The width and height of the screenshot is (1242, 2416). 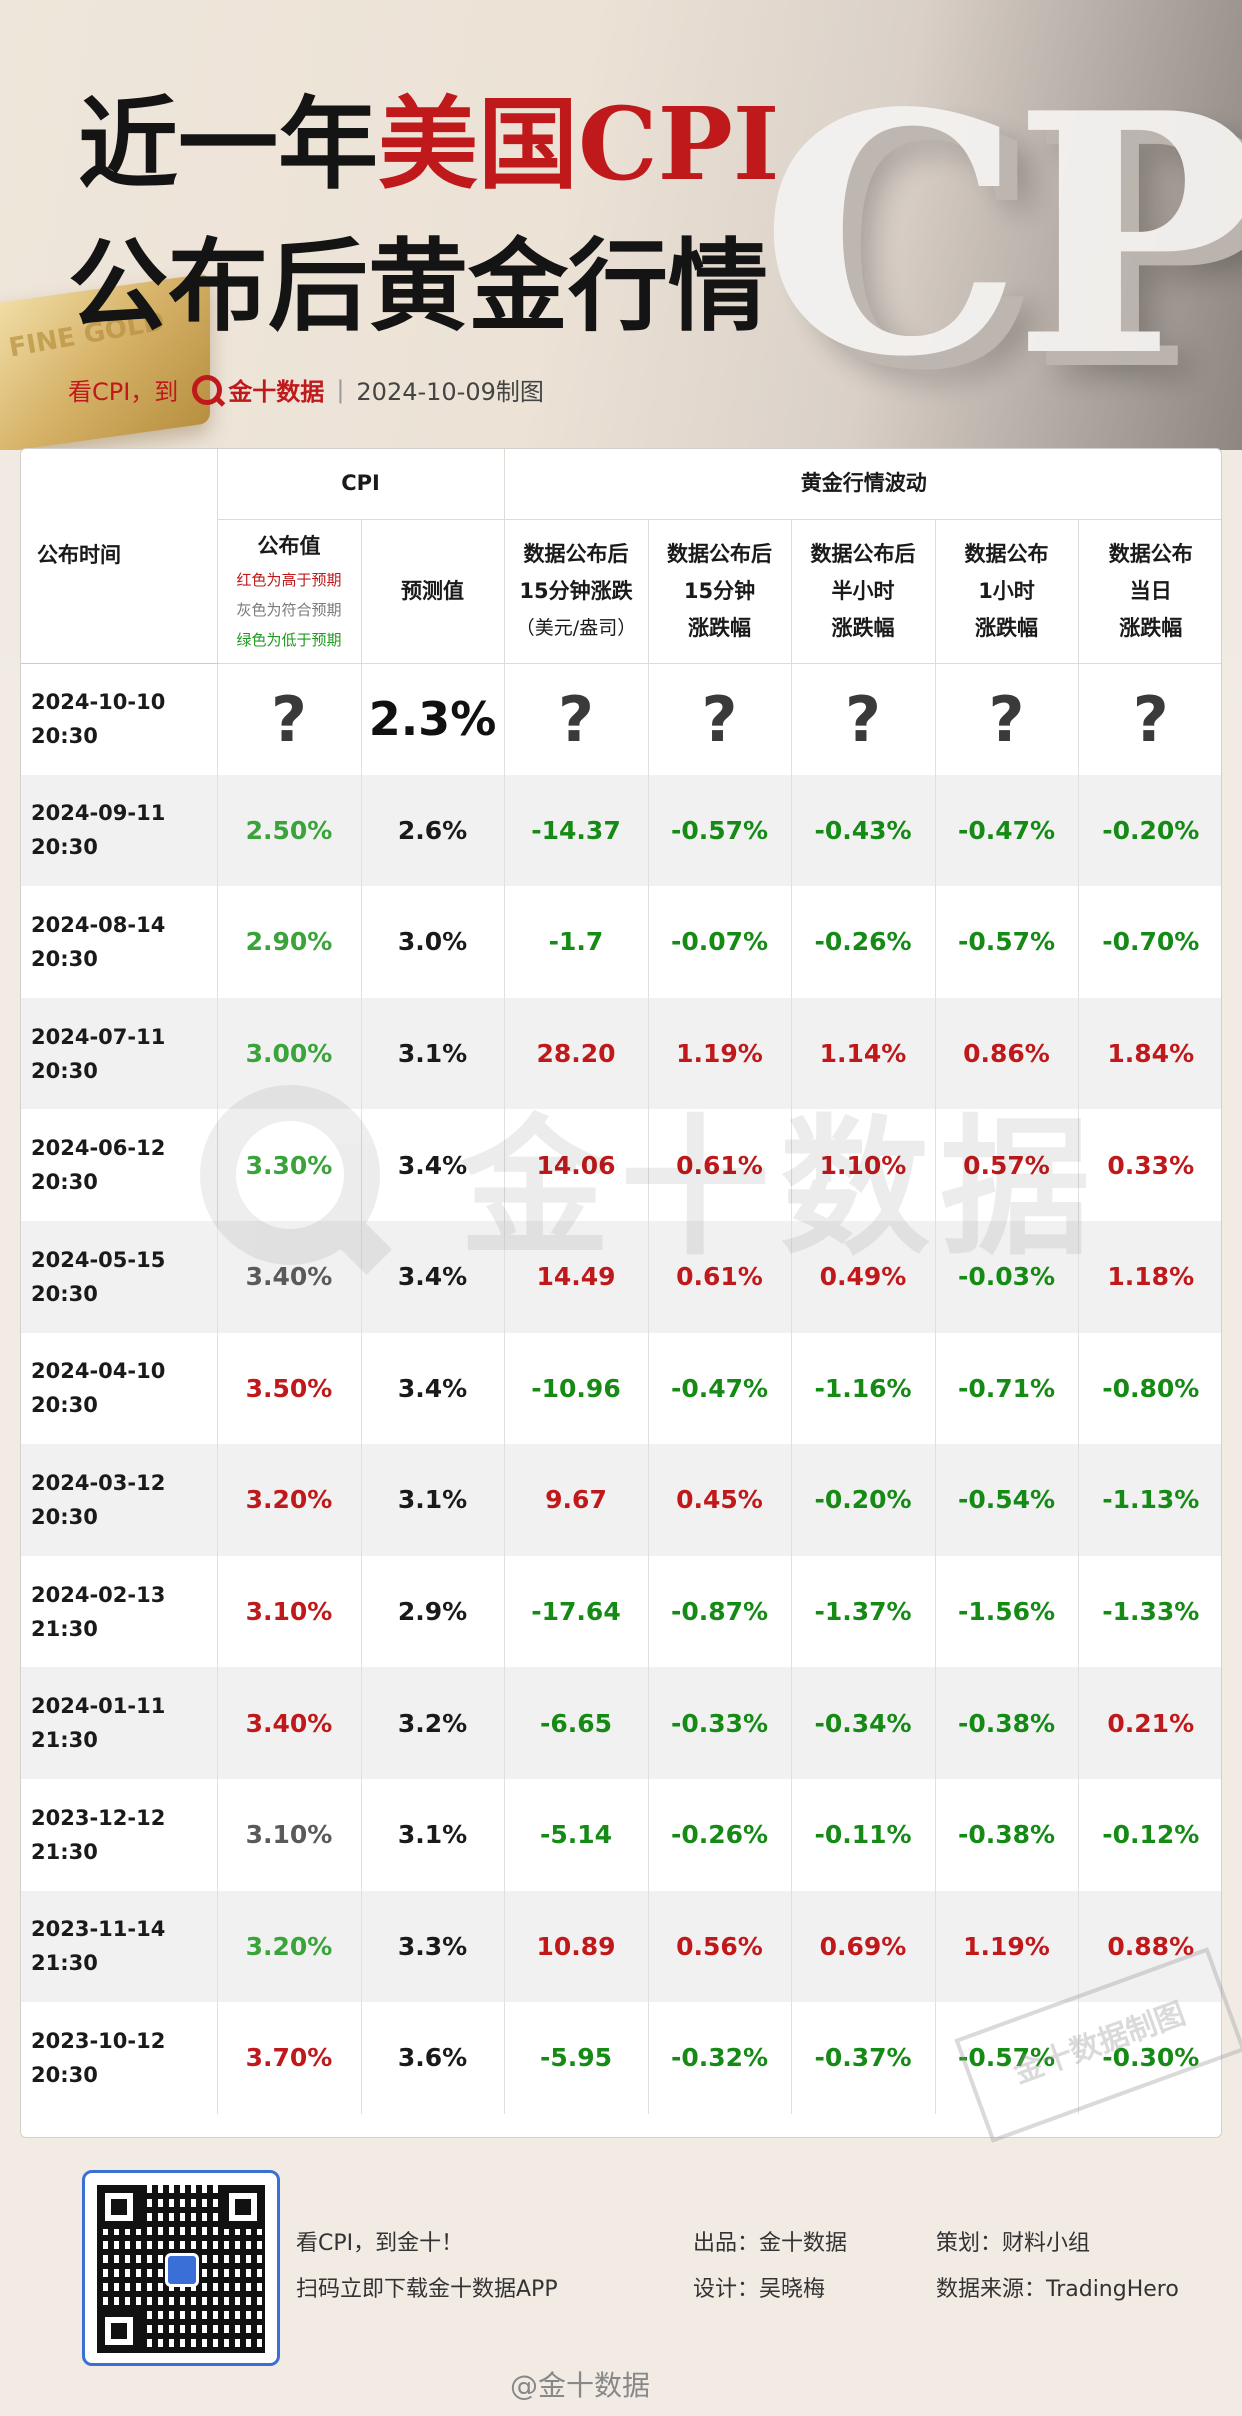 What do you see at coordinates (576, 2058) in the screenshot?
I see `cell-gold-pts: -5.95` at bounding box center [576, 2058].